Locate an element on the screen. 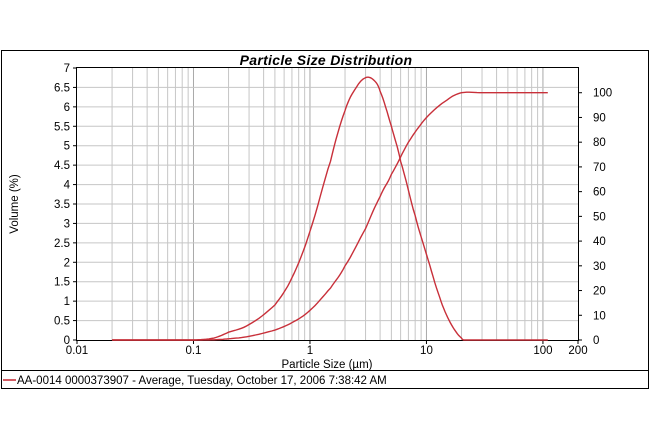  y-tick-label: 6.5 is located at coordinates (62, 88).